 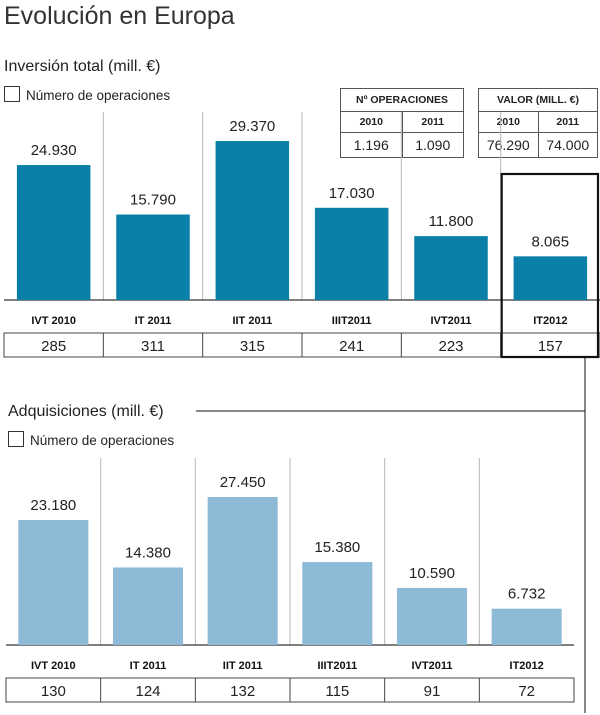 I want to click on operations-table: Nº OPERACIONES 2010 2011 1.196 1.090, so click(x=402, y=123).